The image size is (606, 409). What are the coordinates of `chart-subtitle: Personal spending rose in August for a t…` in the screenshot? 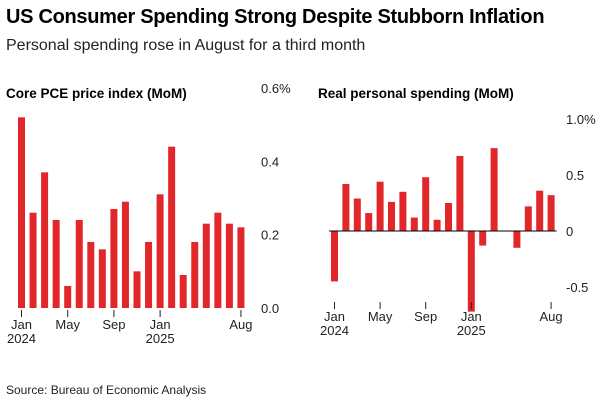 It's located at (186, 45).